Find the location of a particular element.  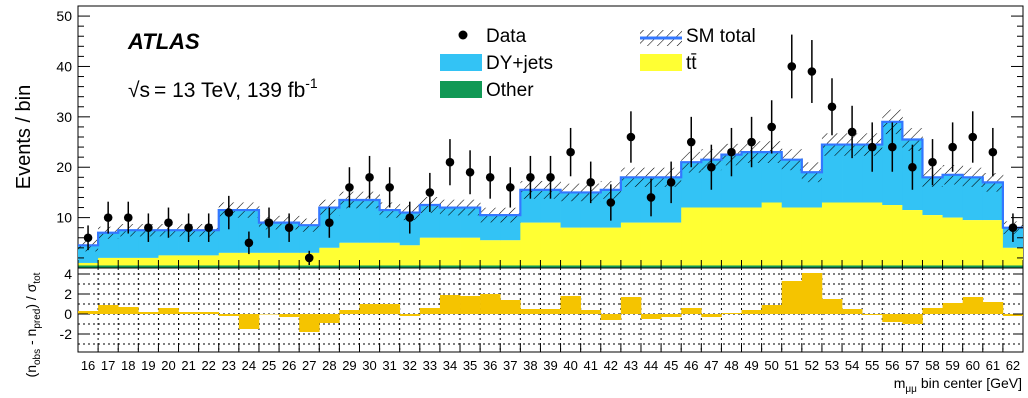

y-tick-label: 20 is located at coordinates (64, 167).